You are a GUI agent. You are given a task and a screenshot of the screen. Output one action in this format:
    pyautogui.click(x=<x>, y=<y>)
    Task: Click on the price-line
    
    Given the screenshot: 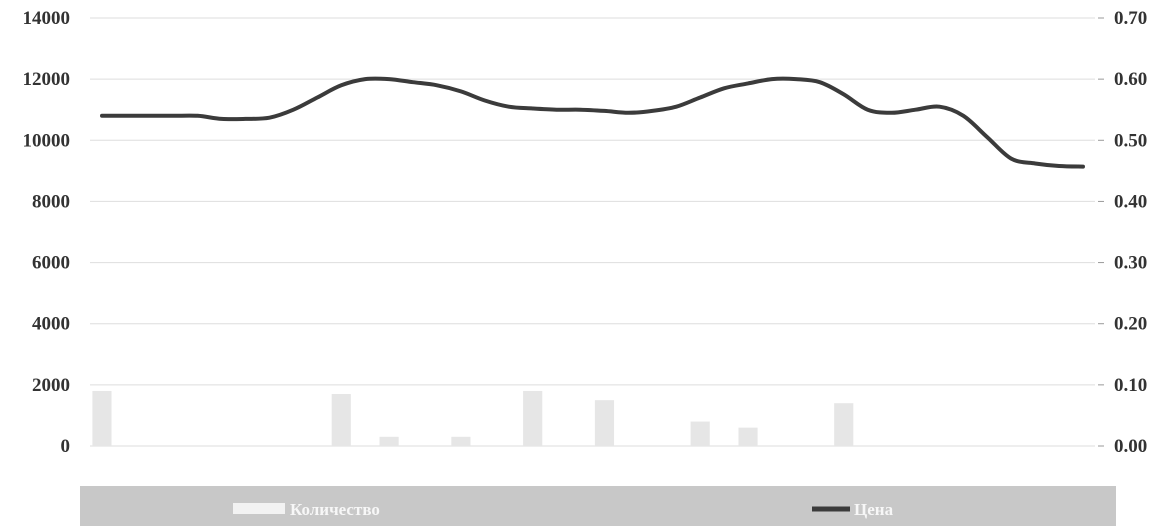 What is the action you would take?
    pyautogui.click(x=592, y=122)
    